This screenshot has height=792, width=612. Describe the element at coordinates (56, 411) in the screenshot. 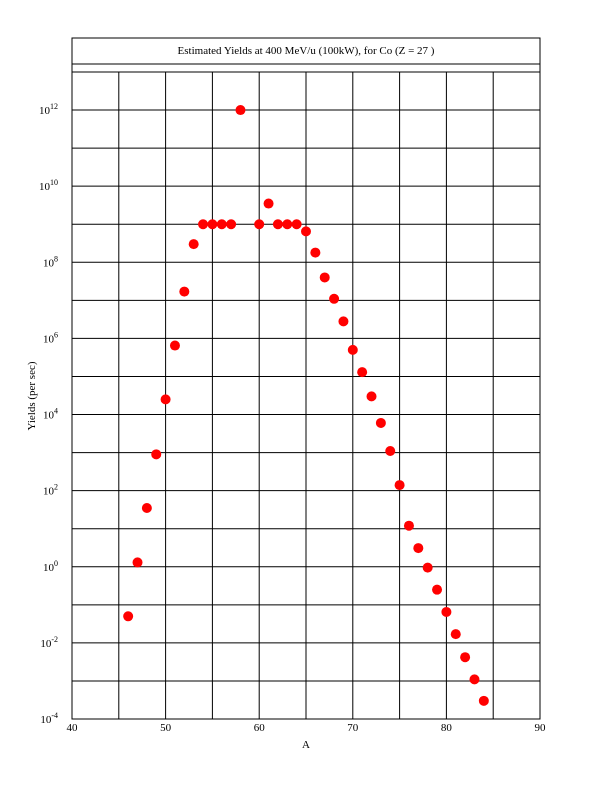

I see `y-tick-exponent: 4` at that location.